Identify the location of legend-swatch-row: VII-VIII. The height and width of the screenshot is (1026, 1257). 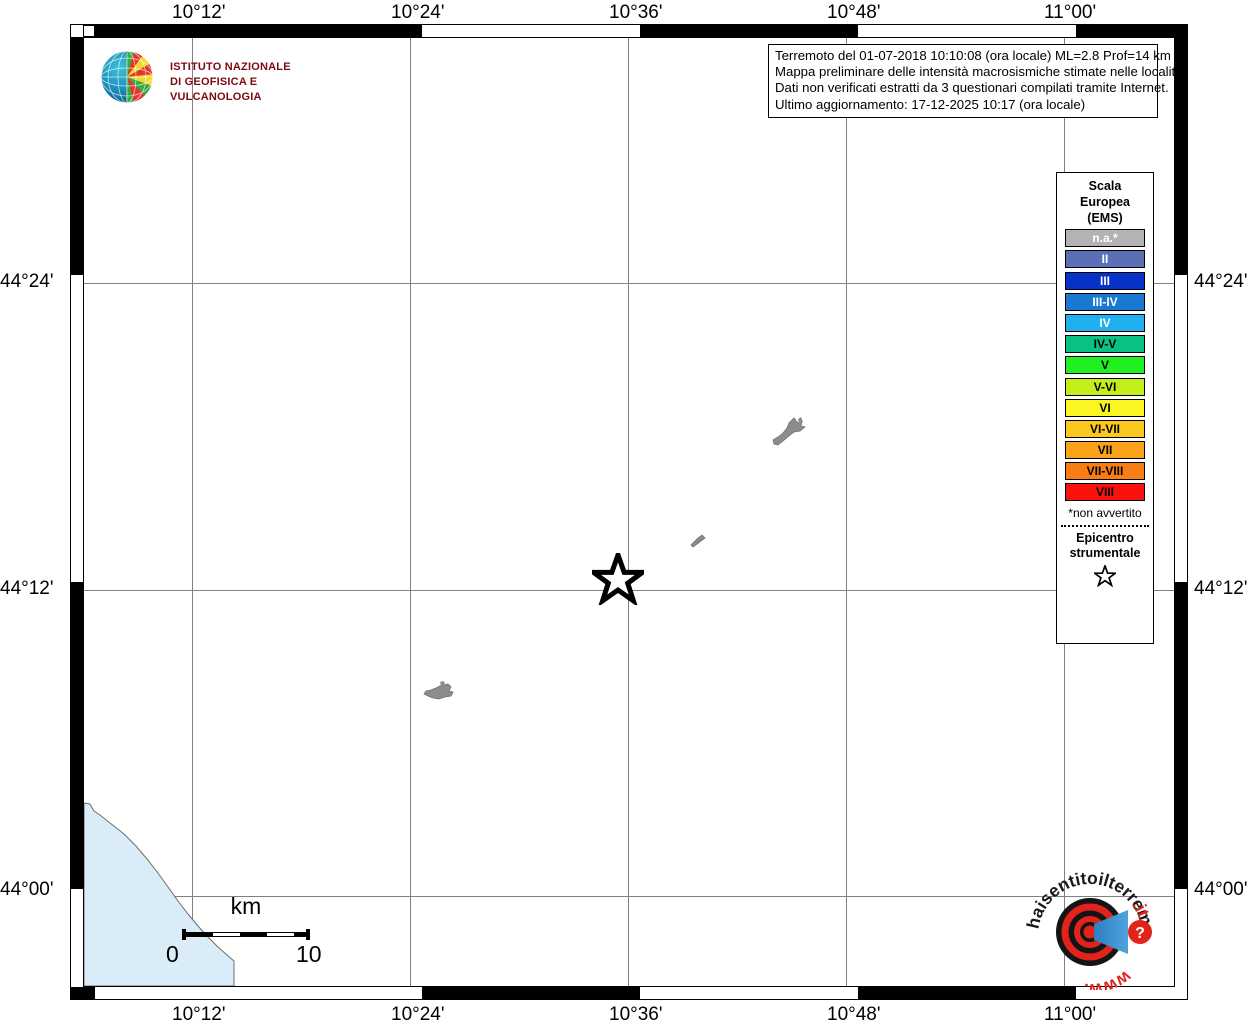
(1105, 471).